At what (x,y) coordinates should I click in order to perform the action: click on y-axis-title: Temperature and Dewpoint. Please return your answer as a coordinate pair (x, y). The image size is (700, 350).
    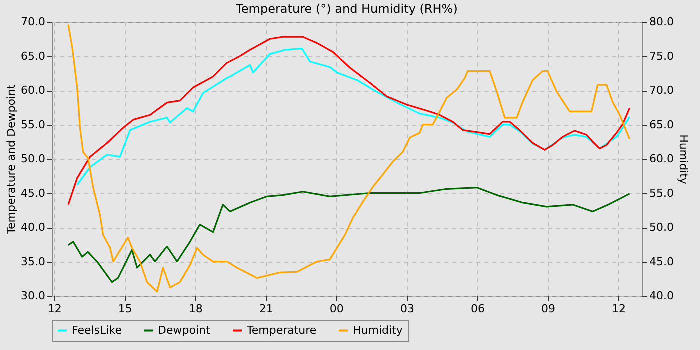
    Looking at the image, I should click on (11, 160).